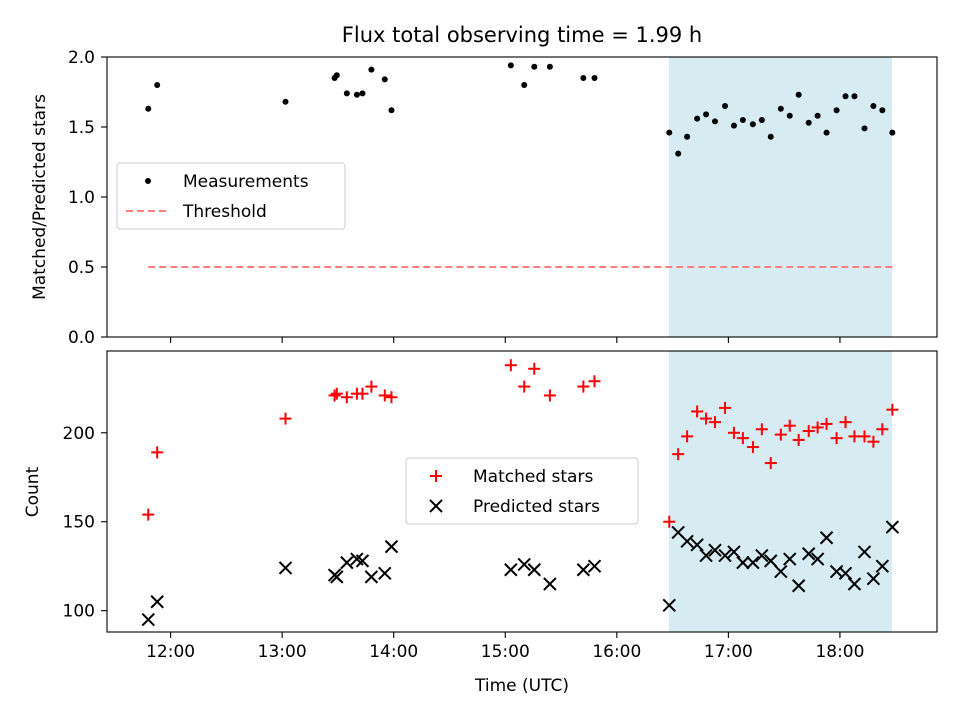 The width and height of the screenshot is (960, 720). I want to click on bottom-xlabel: Time (UTC), so click(521, 686).